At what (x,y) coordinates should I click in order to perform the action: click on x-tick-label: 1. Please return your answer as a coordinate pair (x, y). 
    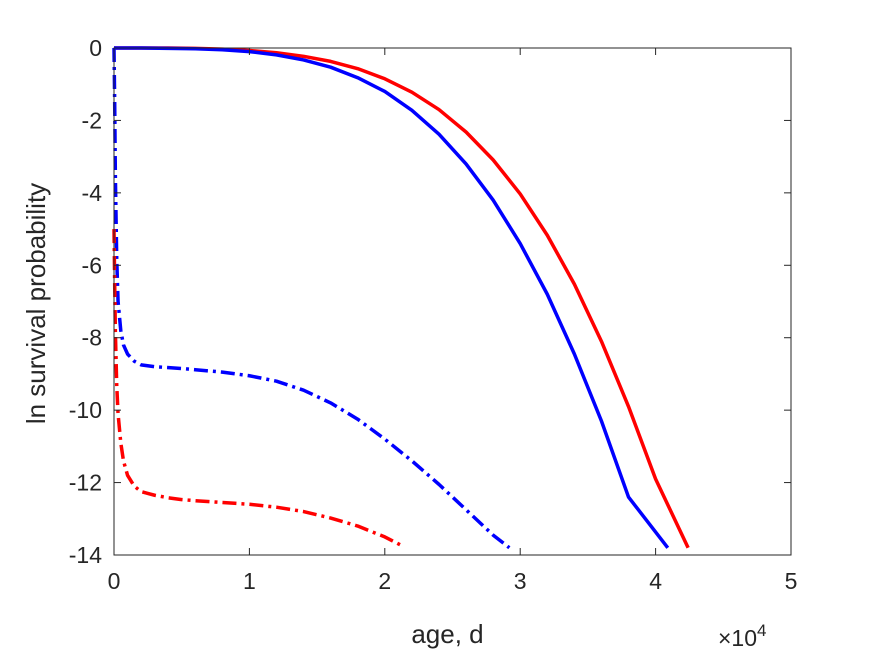
    Looking at the image, I should click on (249, 581).